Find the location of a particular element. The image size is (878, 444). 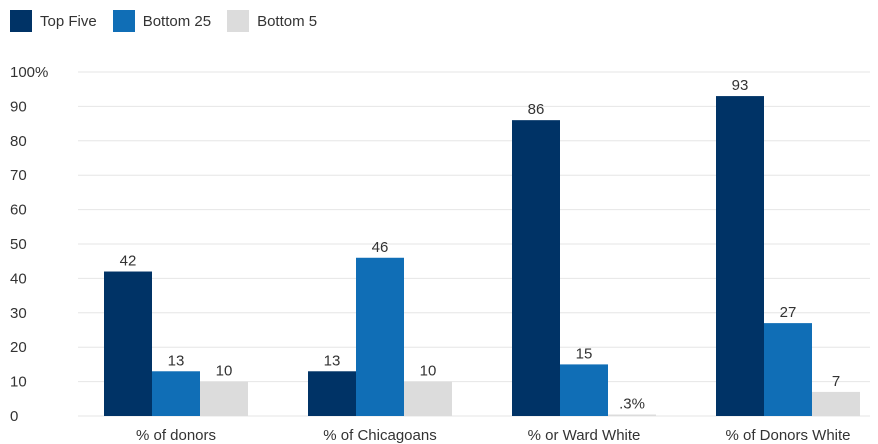

data-label: 27 is located at coordinates (788, 312).